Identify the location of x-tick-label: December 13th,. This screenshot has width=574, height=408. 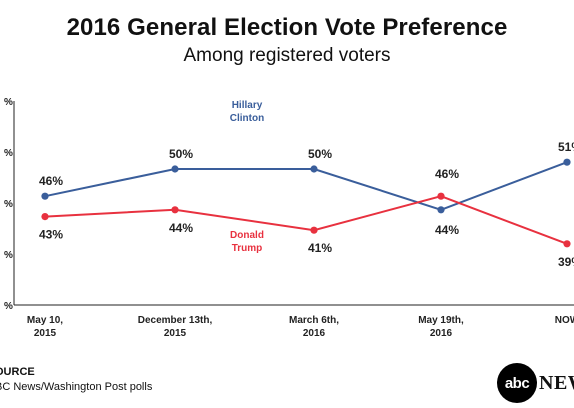
(175, 320).